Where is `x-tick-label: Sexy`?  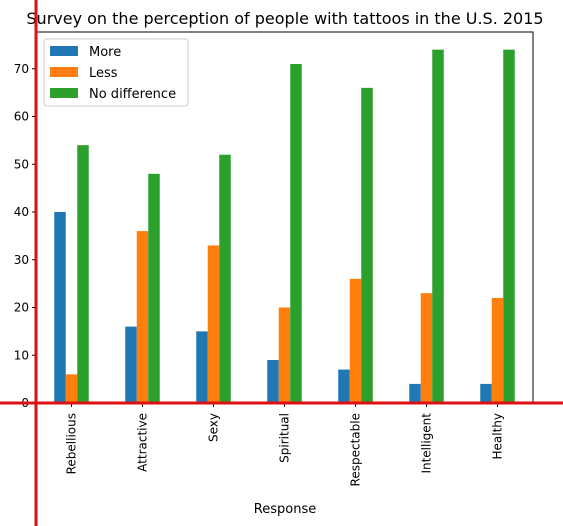
x-tick-label: Sexy is located at coordinates (214, 427).